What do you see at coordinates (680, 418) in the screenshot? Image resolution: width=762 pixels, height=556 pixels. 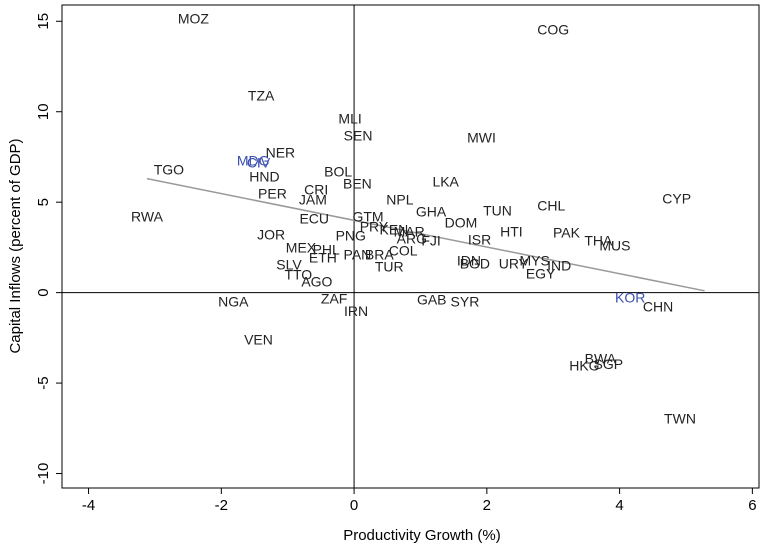 I see `point-label: TWN` at bounding box center [680, 418].